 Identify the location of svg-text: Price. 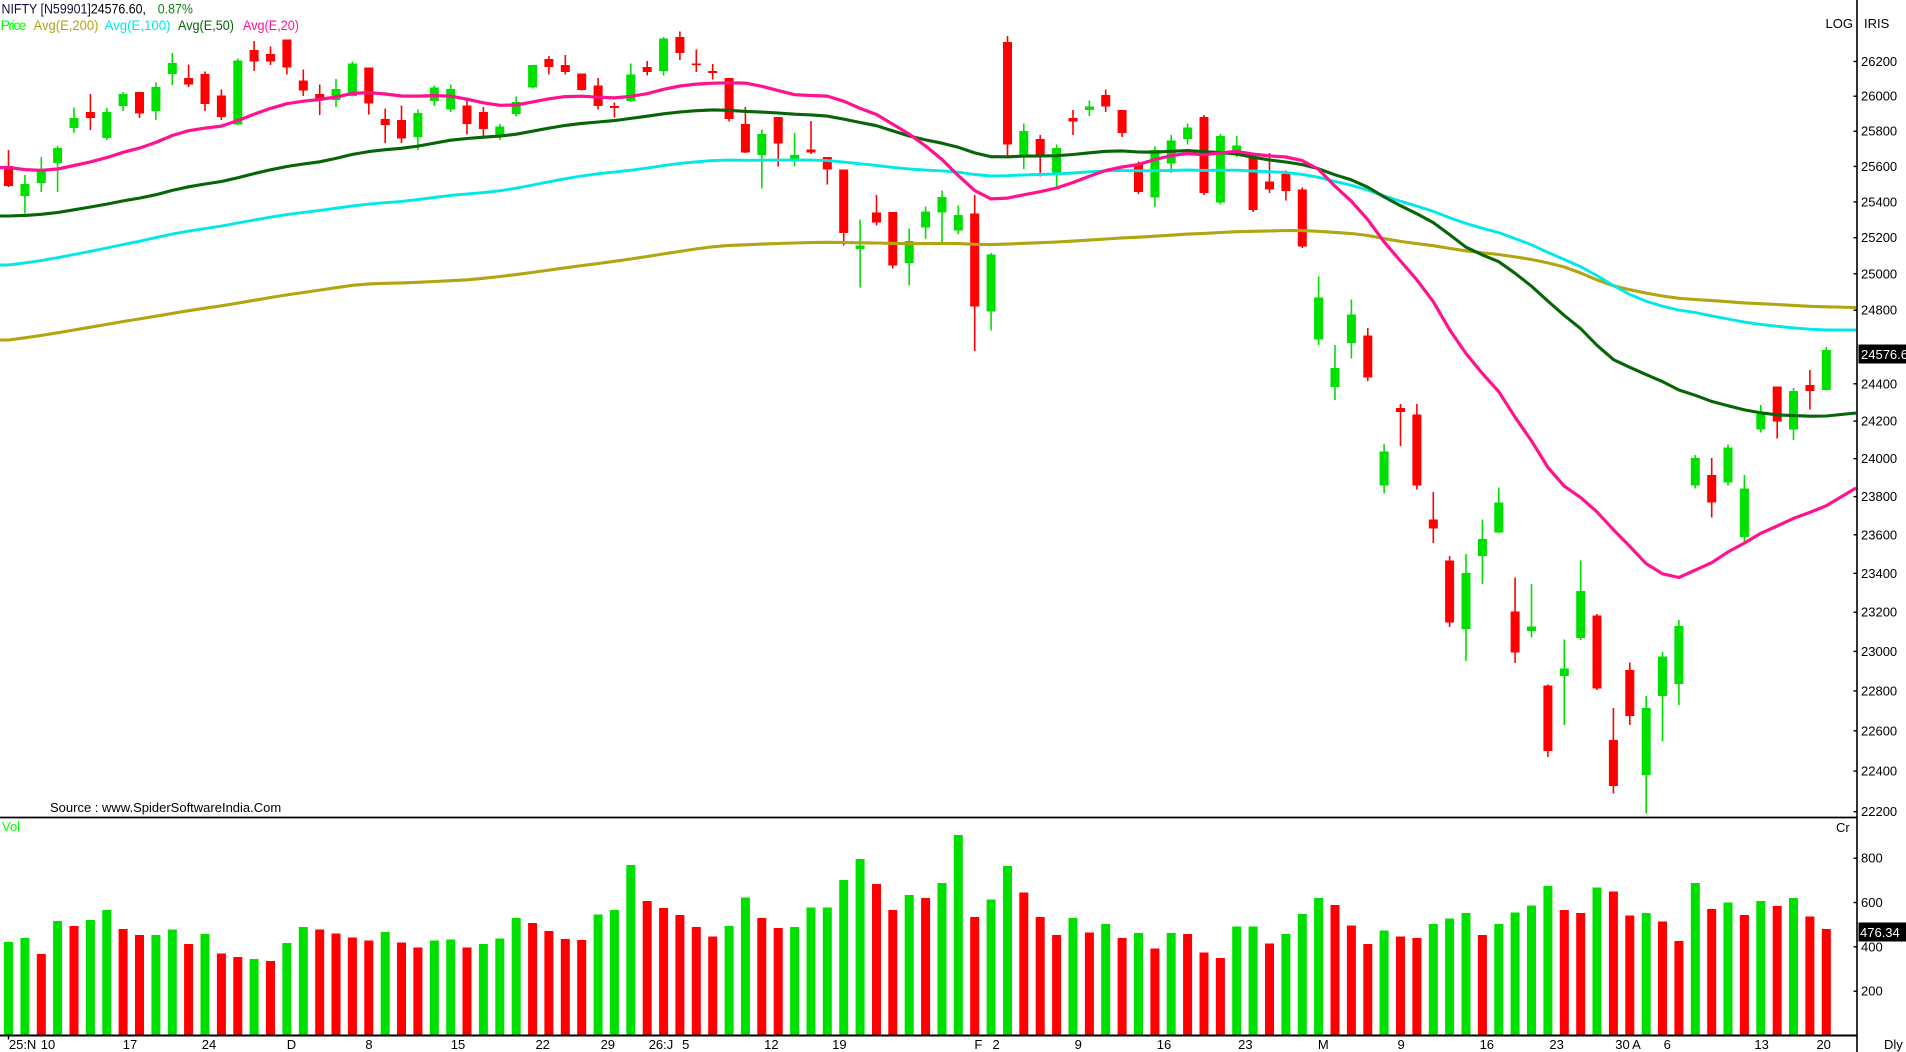
(14, 25).